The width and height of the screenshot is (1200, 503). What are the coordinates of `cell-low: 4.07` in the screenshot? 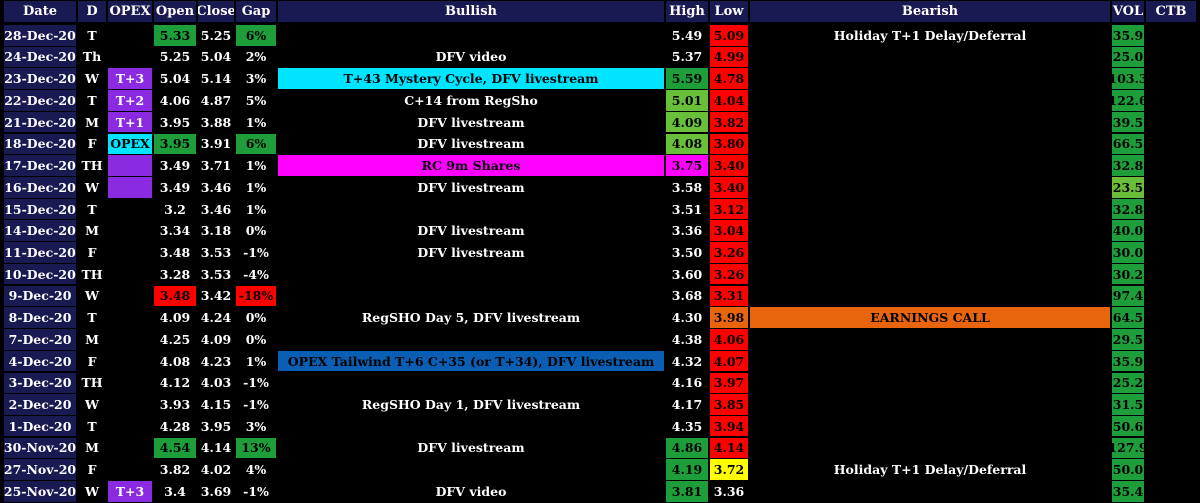 It's located at (729, 361).